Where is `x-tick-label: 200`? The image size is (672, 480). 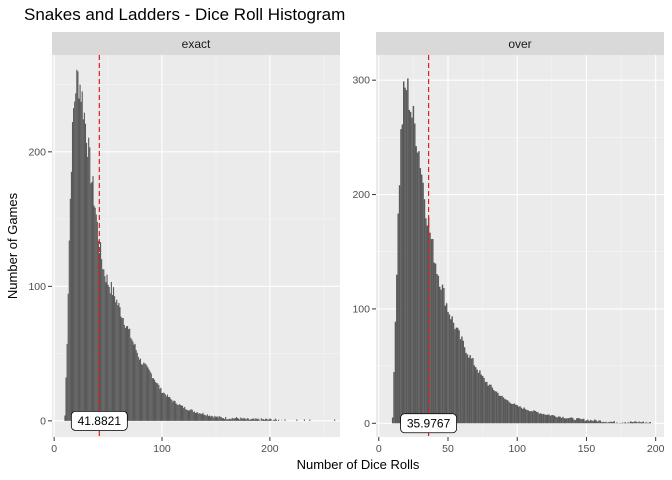 x-tick-label: 200 is located at coordinates (270, 449).